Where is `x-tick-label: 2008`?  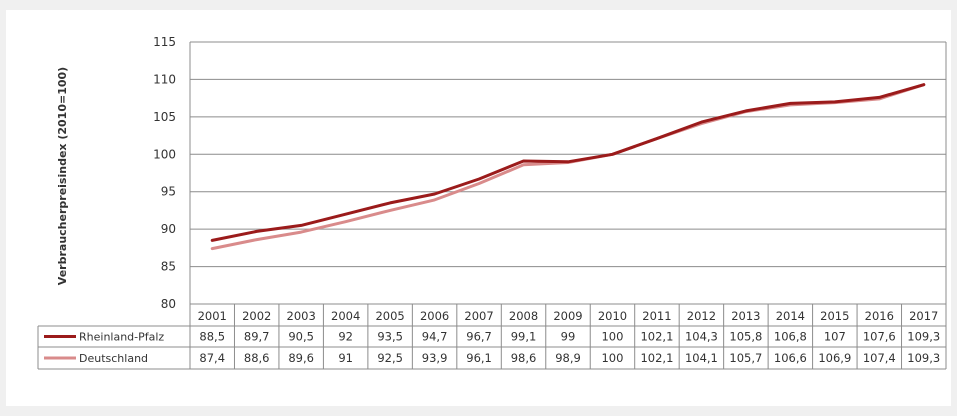 x-tick-label: 2008 is located at coordinates (523, 316).